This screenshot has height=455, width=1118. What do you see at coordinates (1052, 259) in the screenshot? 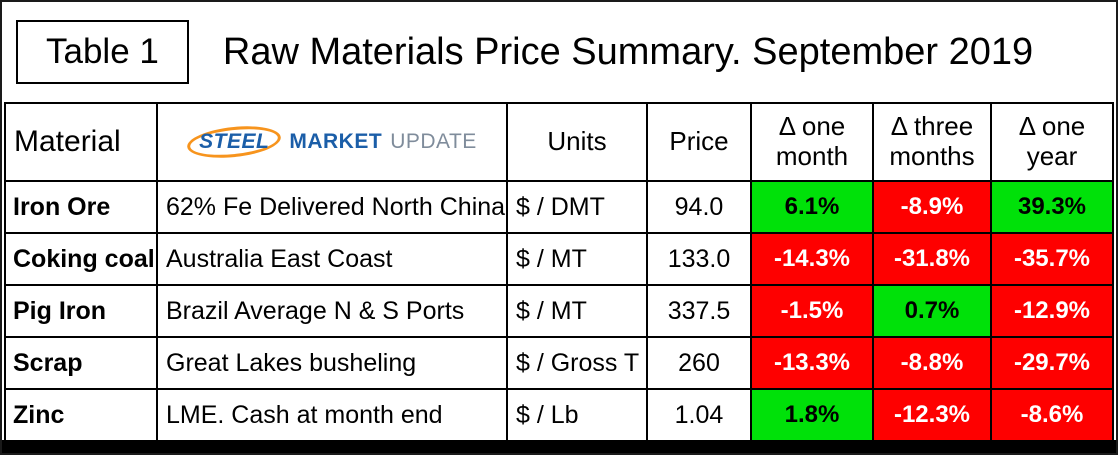
I see `delta-one-year-cell: -35.7%` at bounding box center [1052, 259].